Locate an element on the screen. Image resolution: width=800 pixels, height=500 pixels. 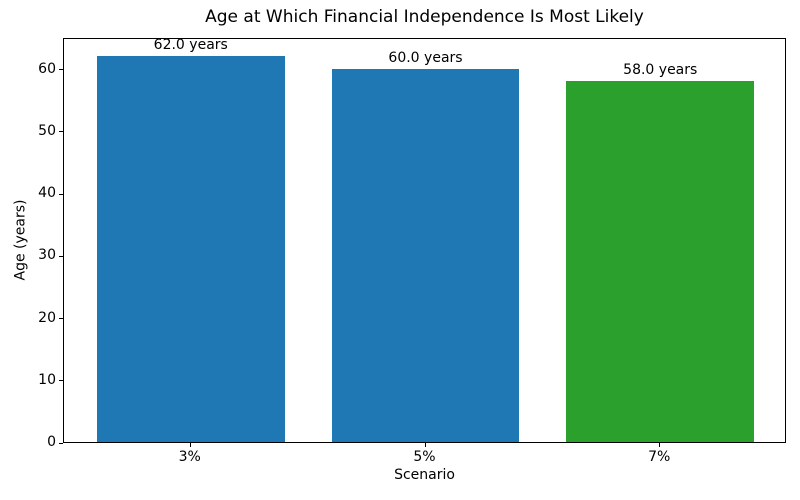
x-tick-label: 7% is located at coordinates (659, 457).